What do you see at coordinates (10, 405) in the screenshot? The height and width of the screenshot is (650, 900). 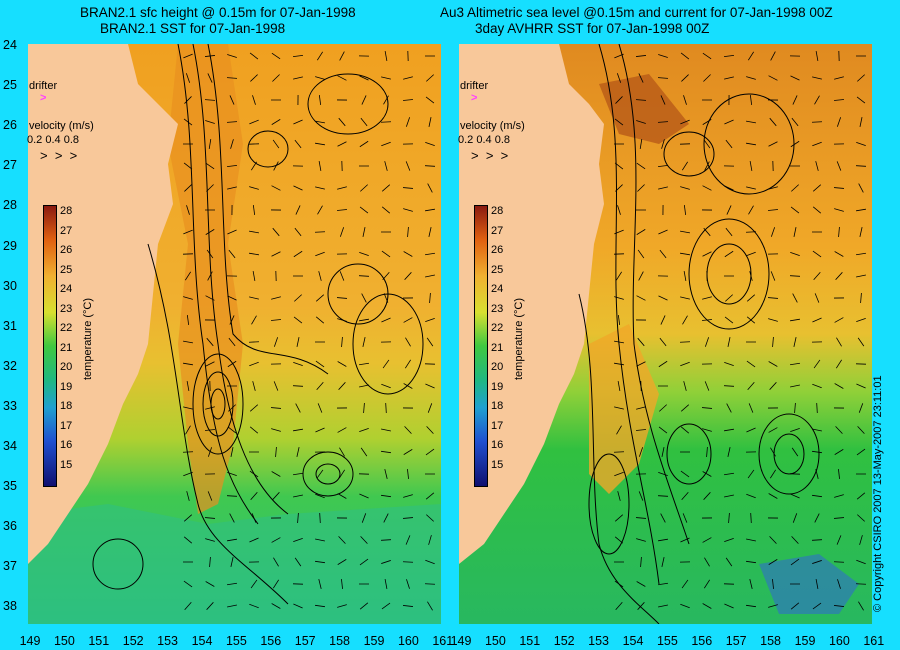 I see `lat-label: 33` at bounding box center [10, 405].